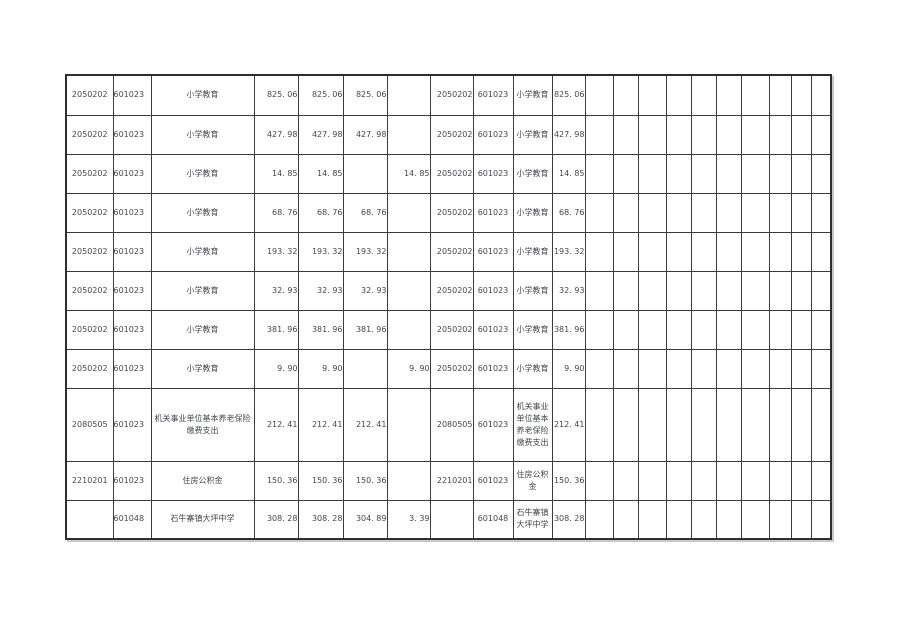 The width and height of the screenshot is (900, 636). I want to click on table-cell: 825. 06, so click(365, 95).